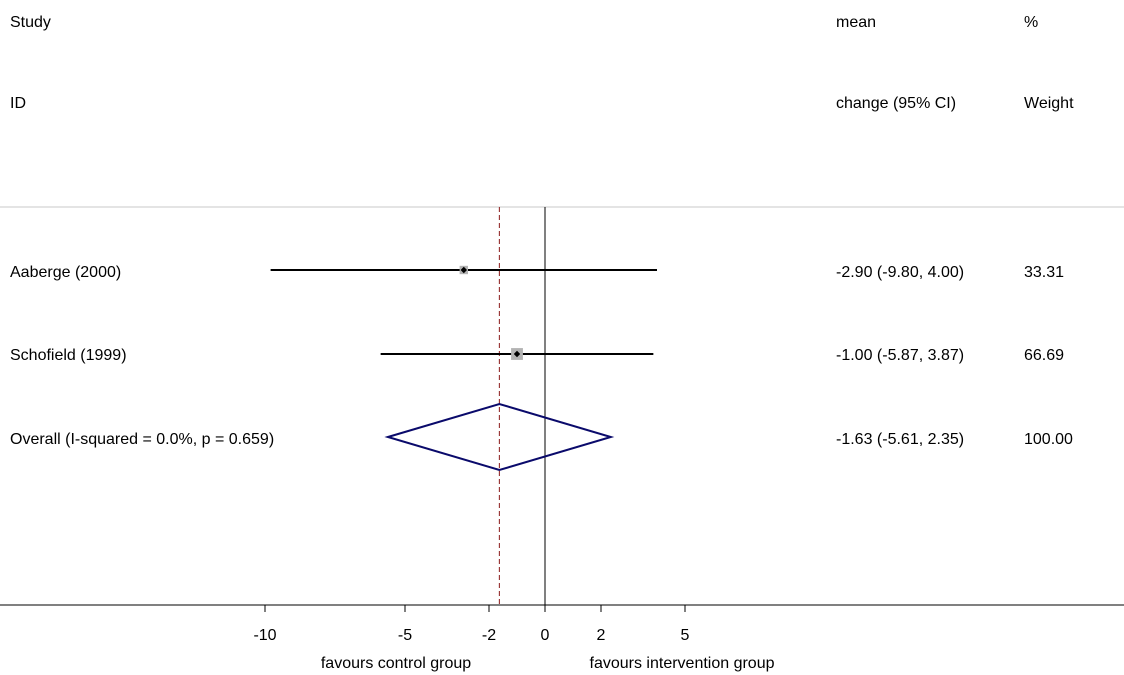  I want to click on x-axis-ticks: -10 -5 -2 0 2 5, so click(471, 624).